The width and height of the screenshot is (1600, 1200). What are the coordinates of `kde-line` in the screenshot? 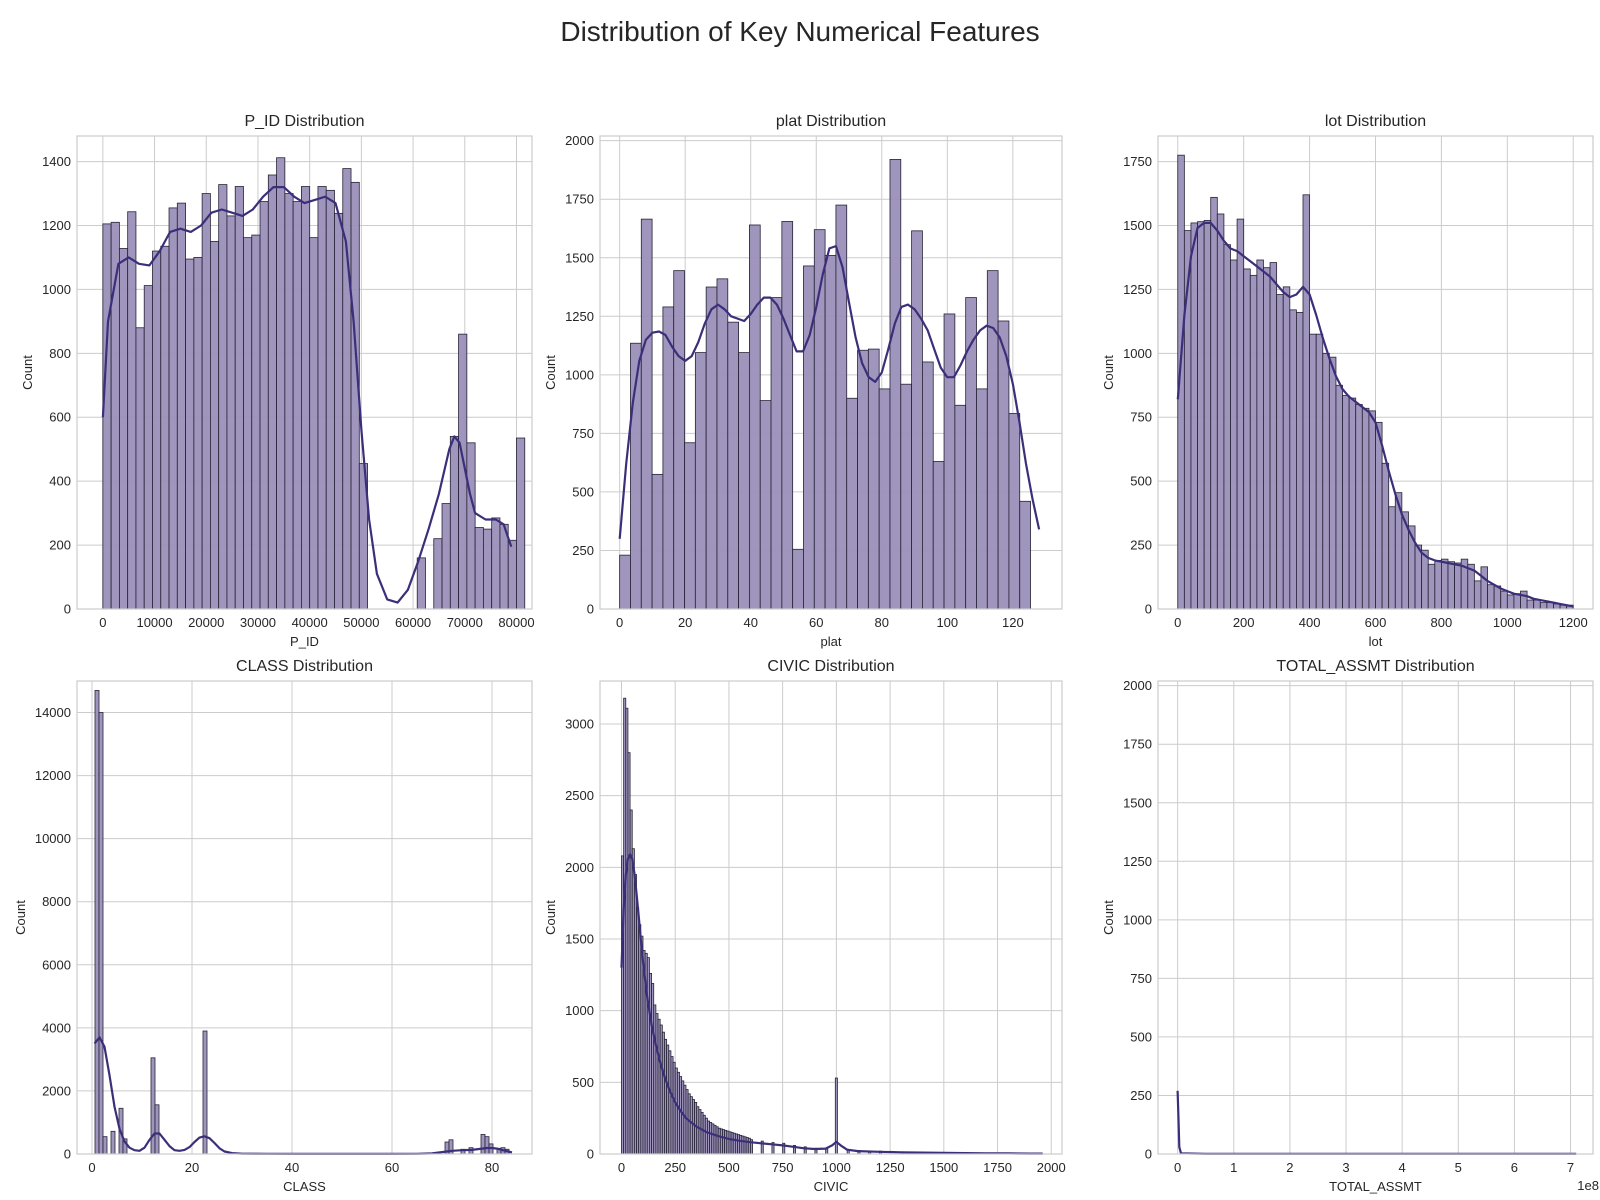 It's located at (831, 1004).